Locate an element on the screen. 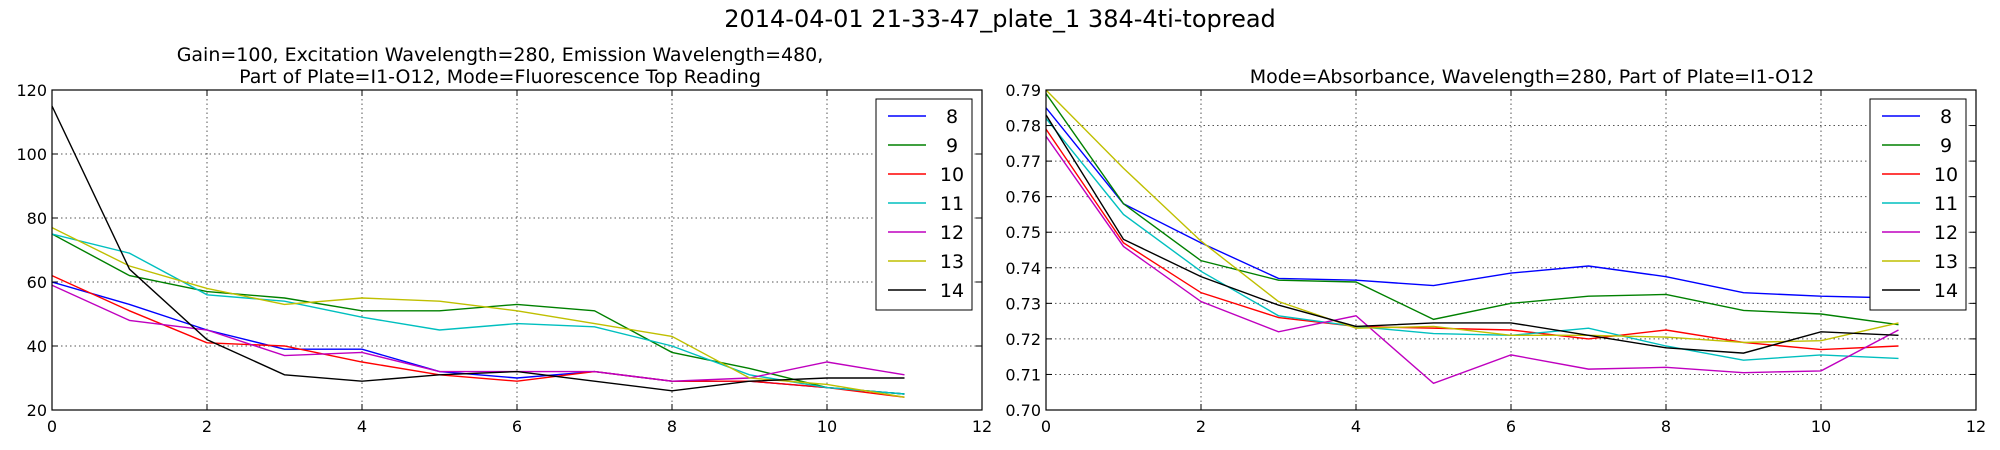 This screenshot has height=450, width=2000. fluorescence-ytick-label: 60 is located at coordinates (37, 282).